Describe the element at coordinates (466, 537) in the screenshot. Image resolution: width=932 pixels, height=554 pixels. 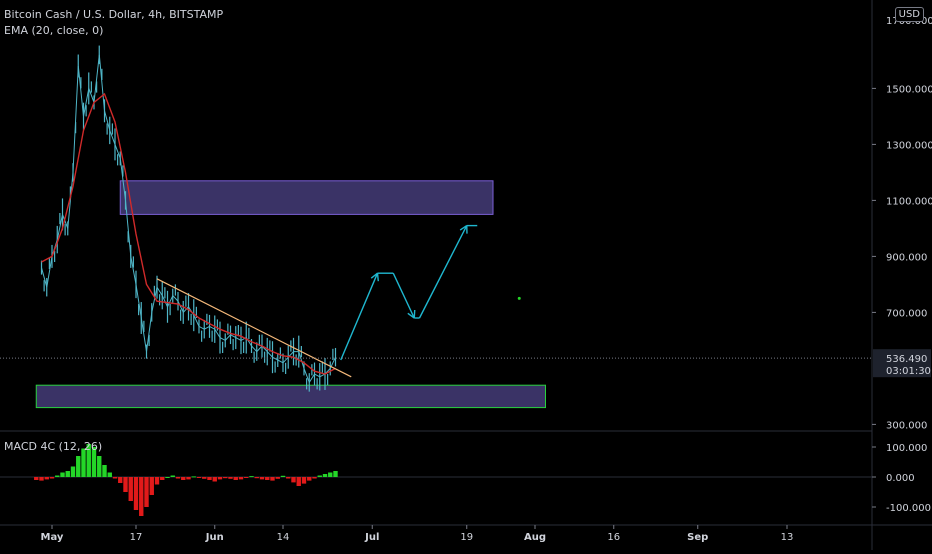
I see `time-tick-label: 19` at that location.